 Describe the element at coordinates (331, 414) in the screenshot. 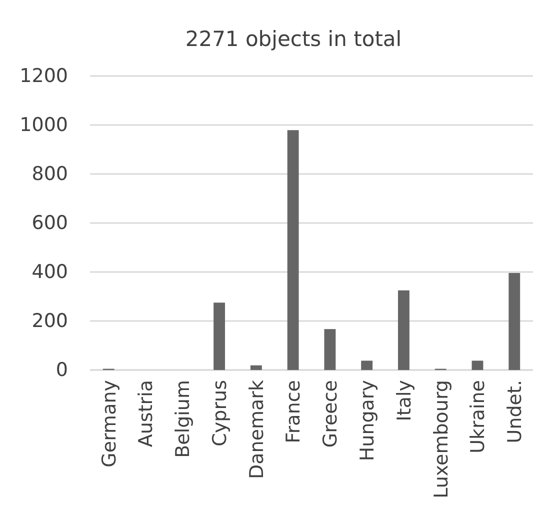

I see `x-tick-label: Greece` at that location.